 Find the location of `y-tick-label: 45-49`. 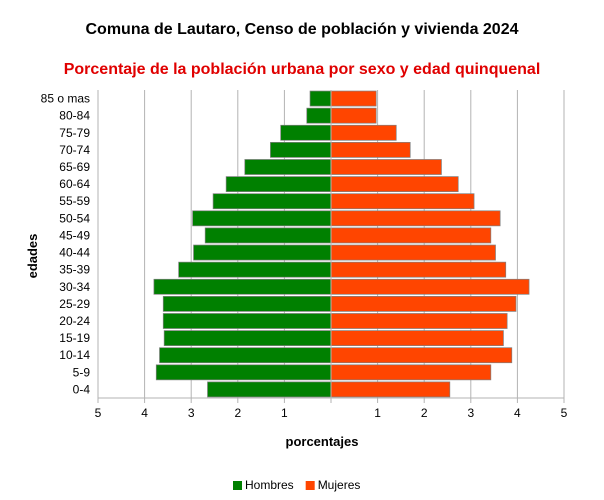

y-tick-label: 45-49 is located at coordinates (74, 235).